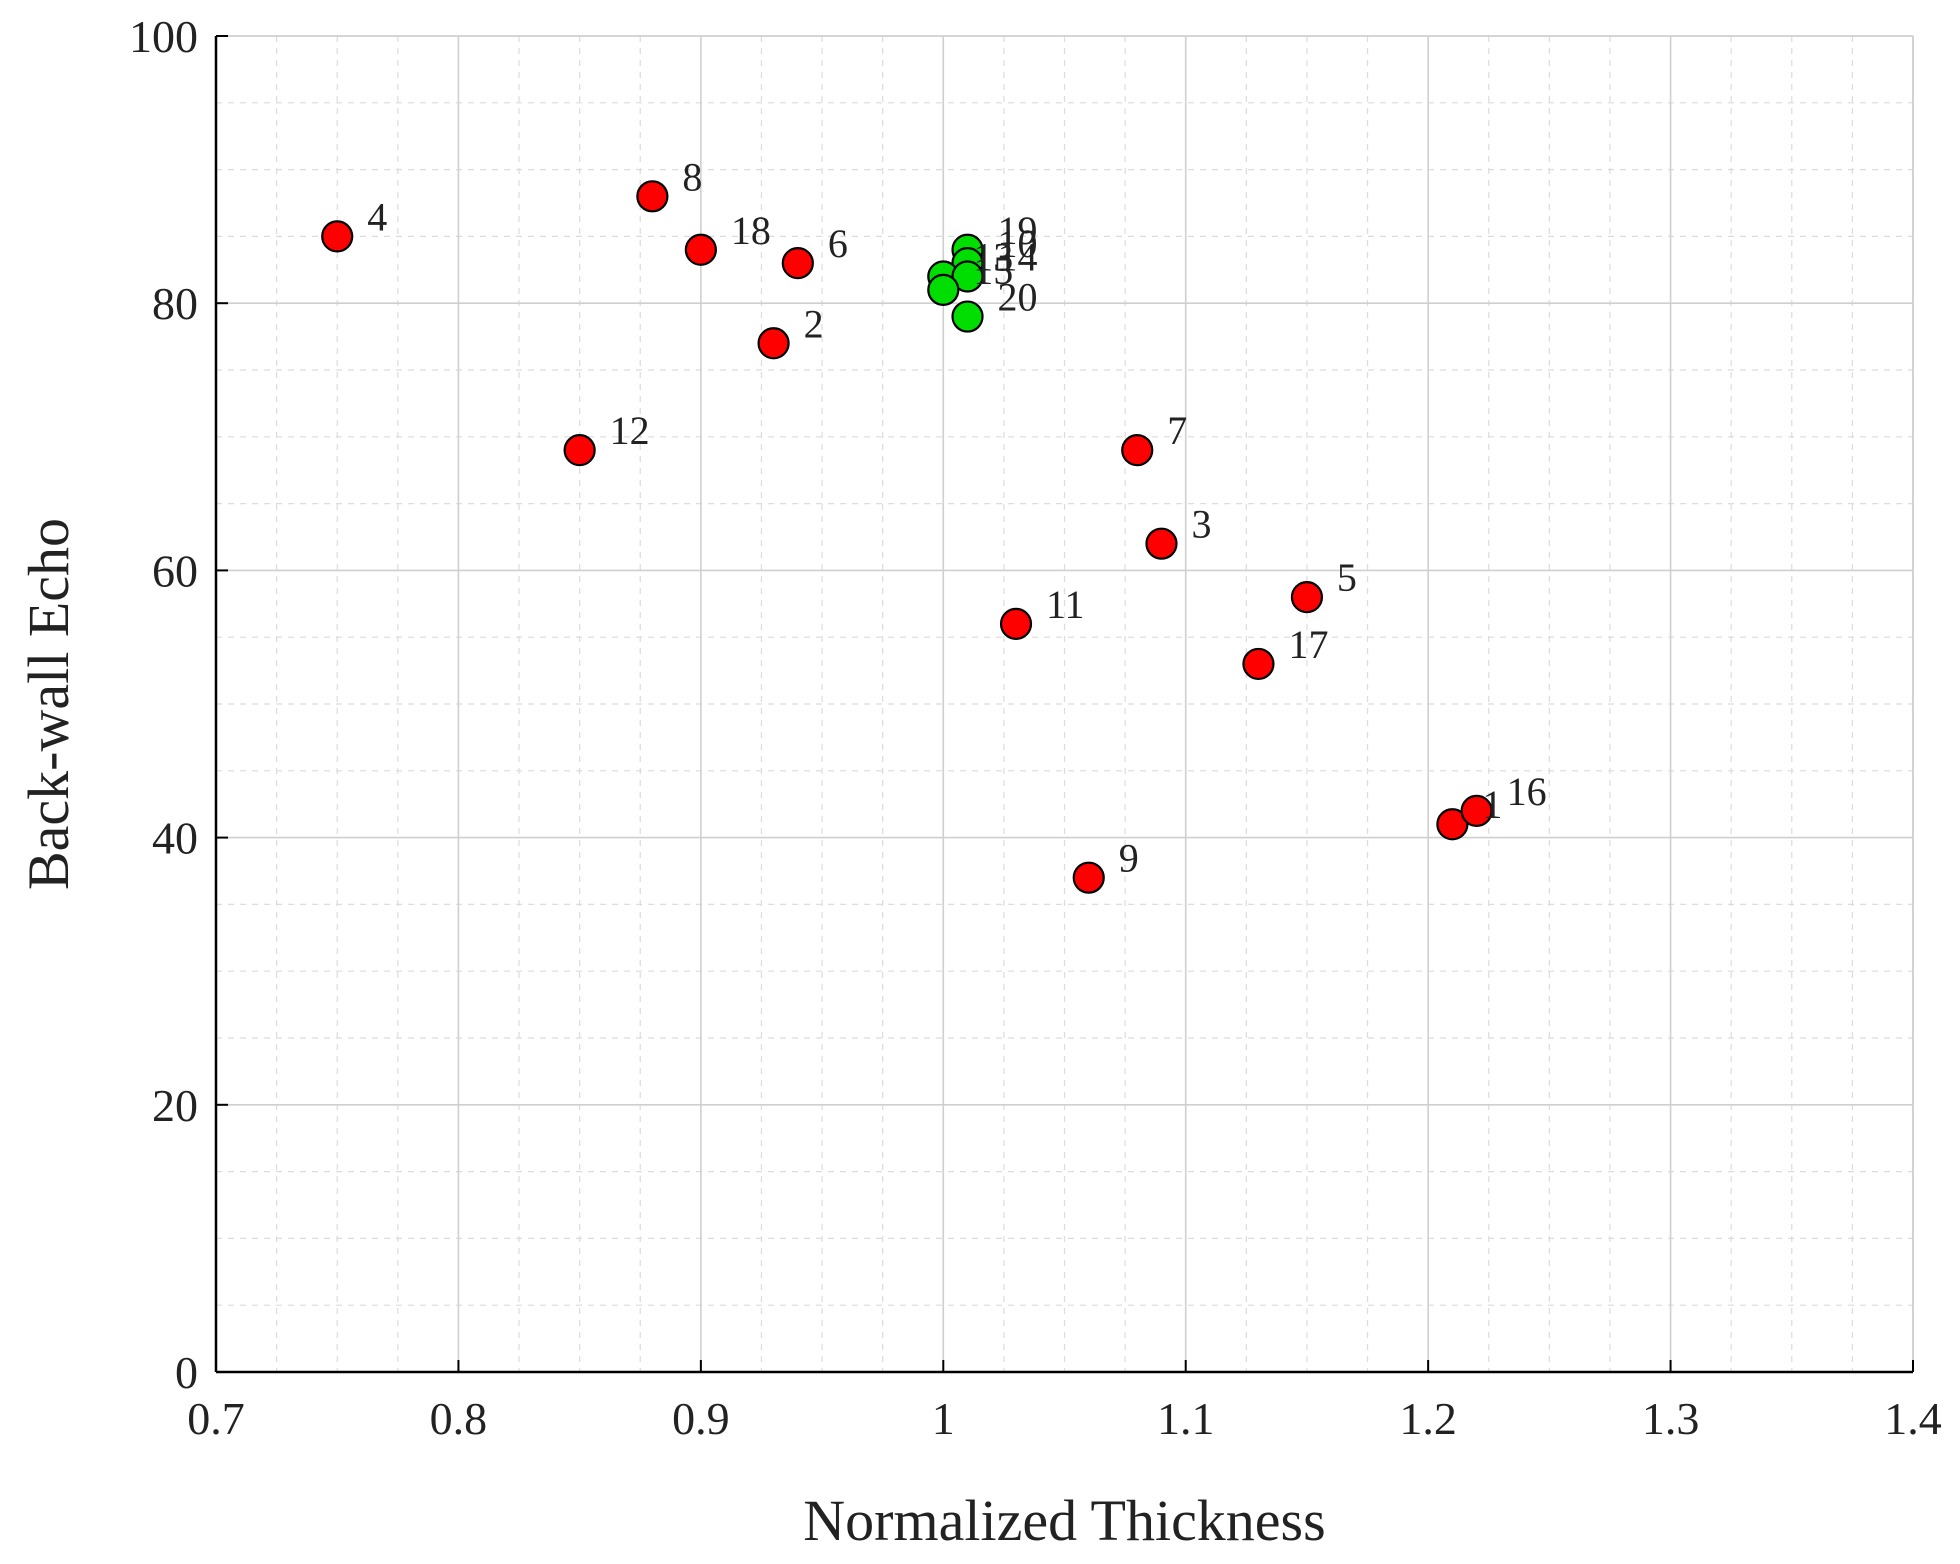 The image size is (1960, 1564). What do you see at coordinates (1129, 858) in the screenshot?
I see `point-label-9: 9` at bounding box center [1129, 858].